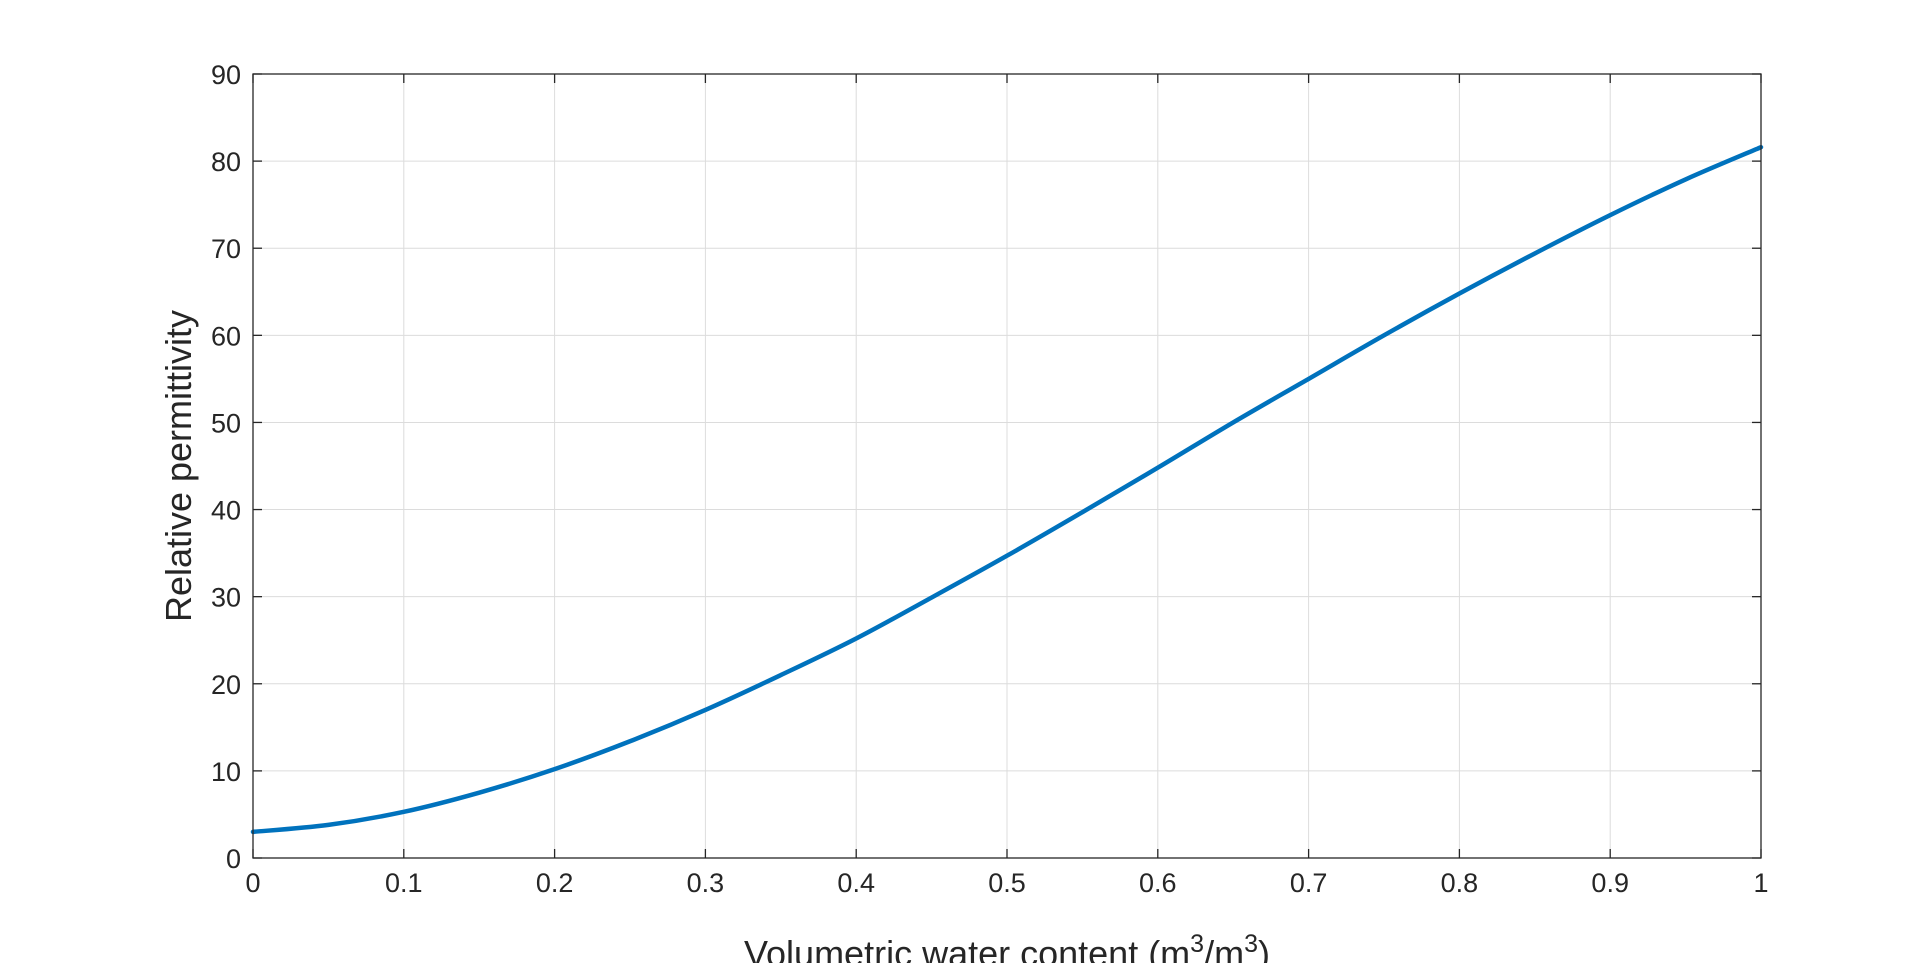  What do you see at coordinates (1158, 883) in the screenshot?
I see `x-tick-label: 0.6` at bounding box center [1158, 883].